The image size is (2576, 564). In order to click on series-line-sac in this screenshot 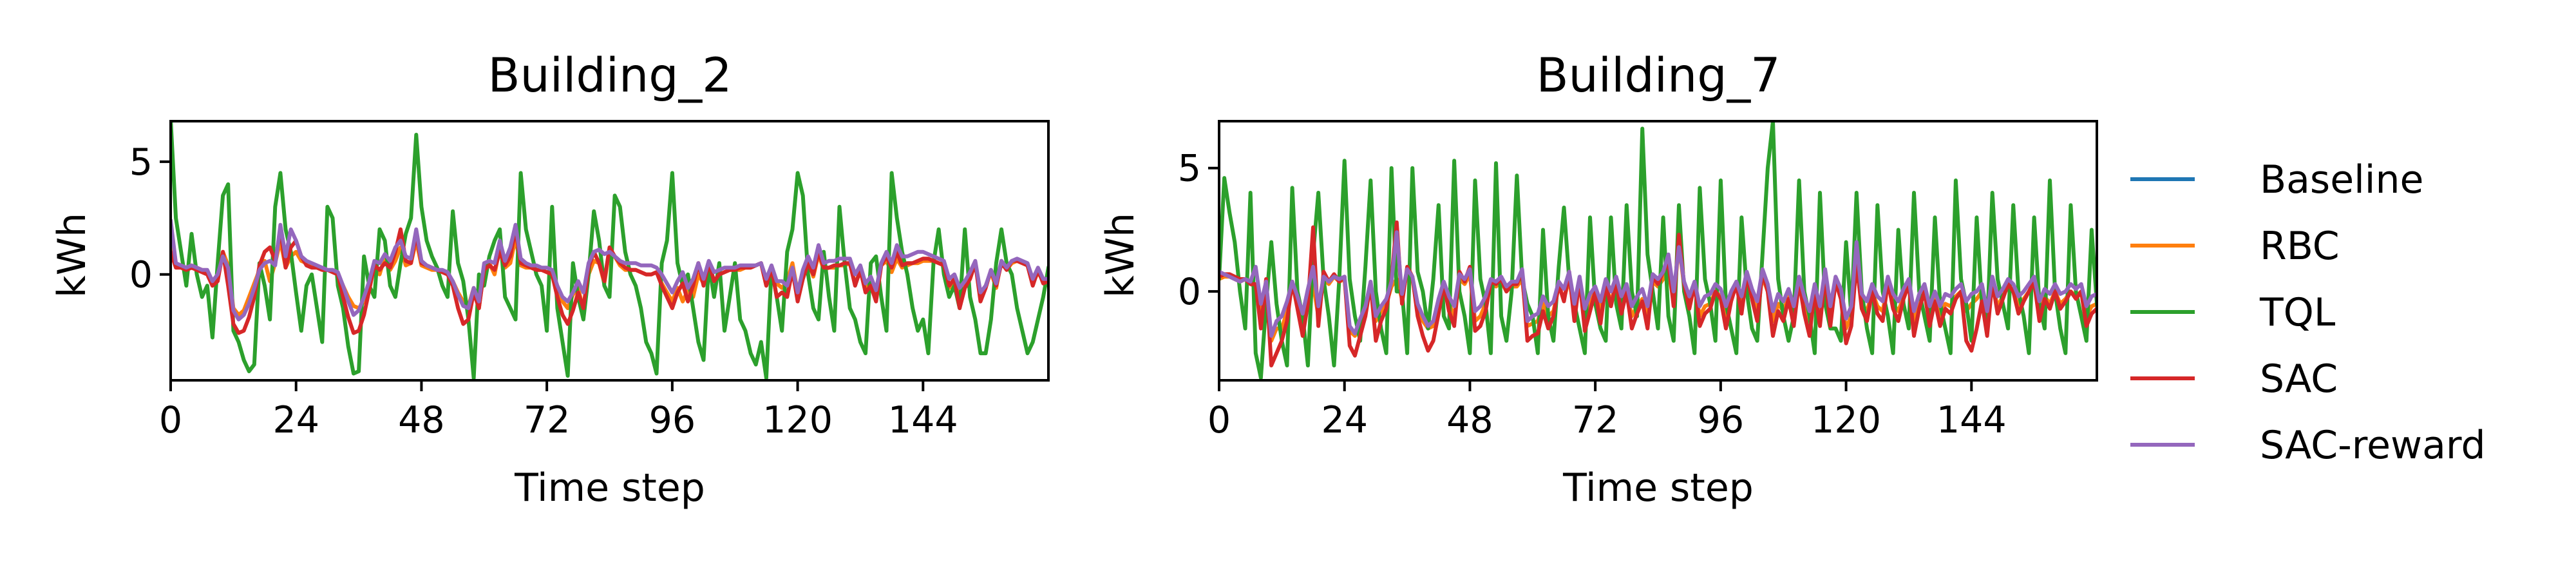, I will do `click(609, 281)`.